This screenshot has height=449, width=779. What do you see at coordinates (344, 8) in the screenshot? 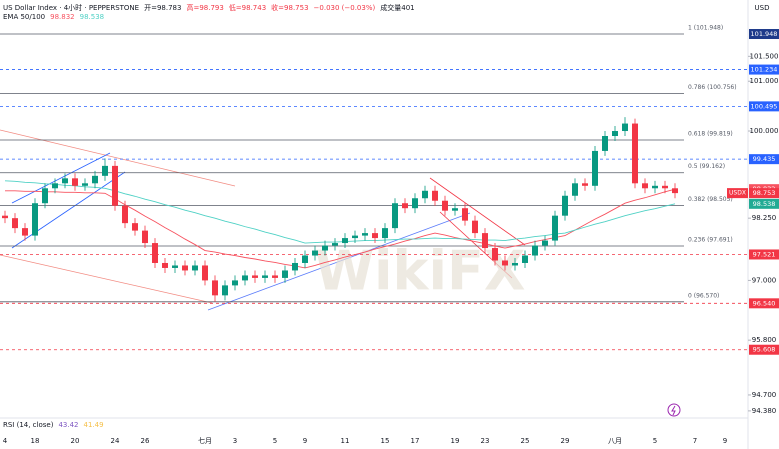
I see `ohlc-value: −0.030 (−0.03%)` at bounding box center [344, 8].